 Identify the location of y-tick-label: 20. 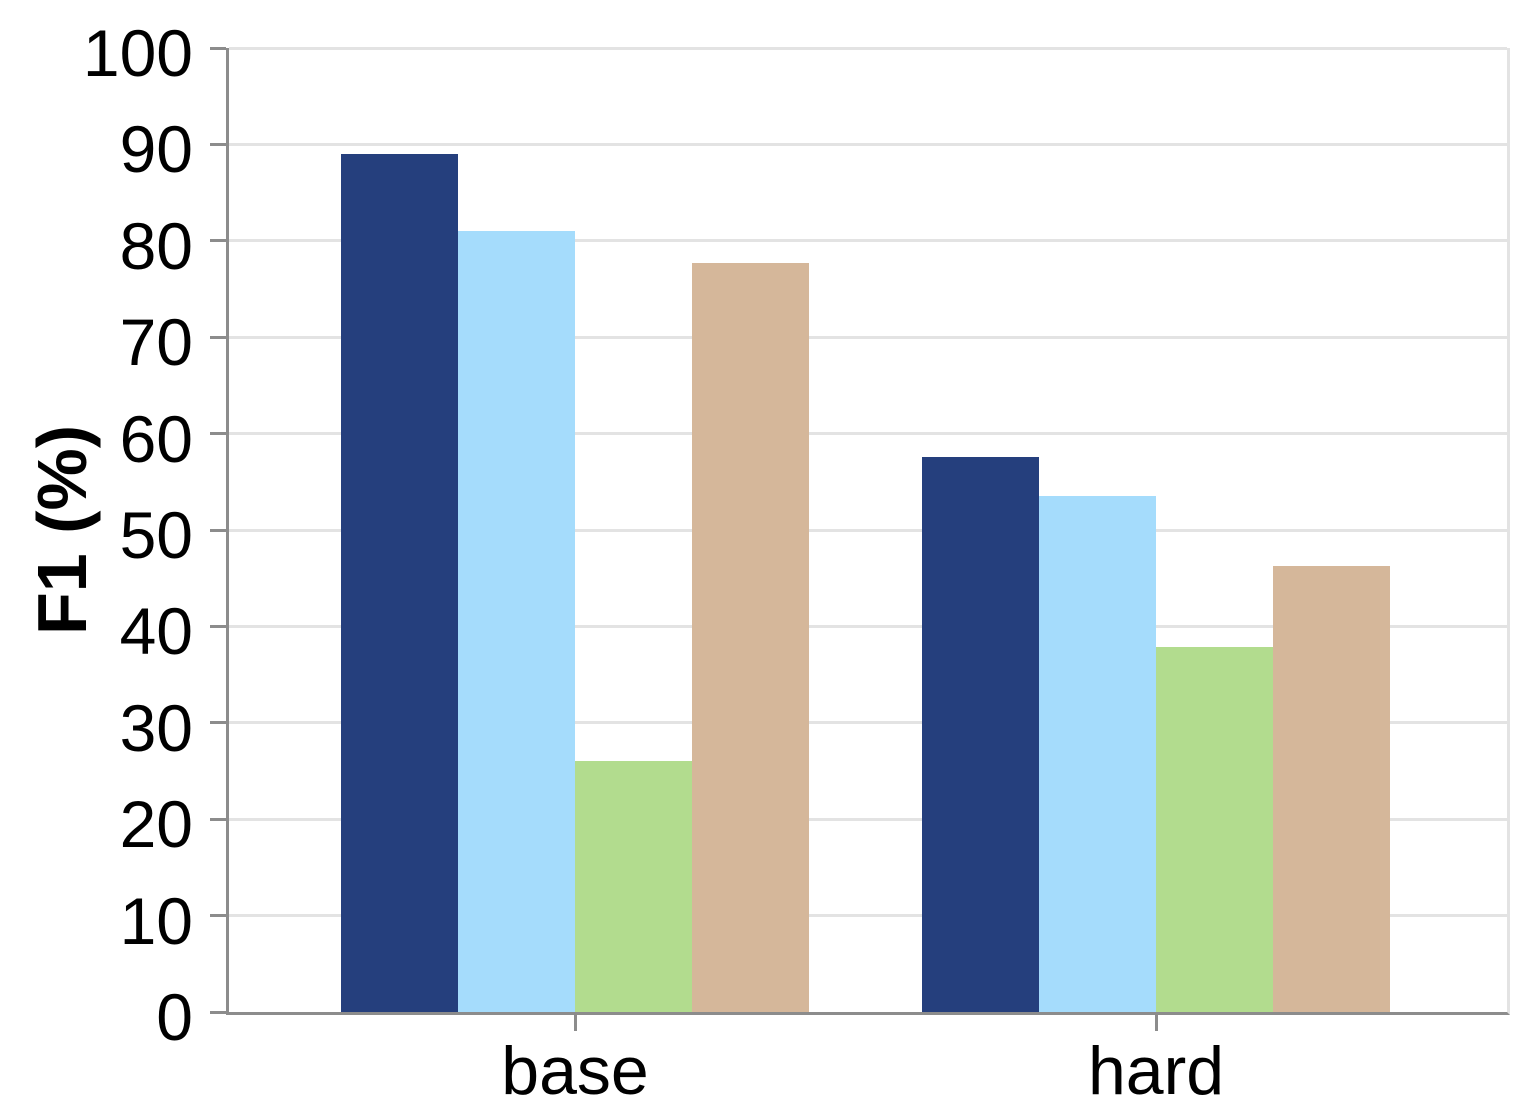
(156, 824).